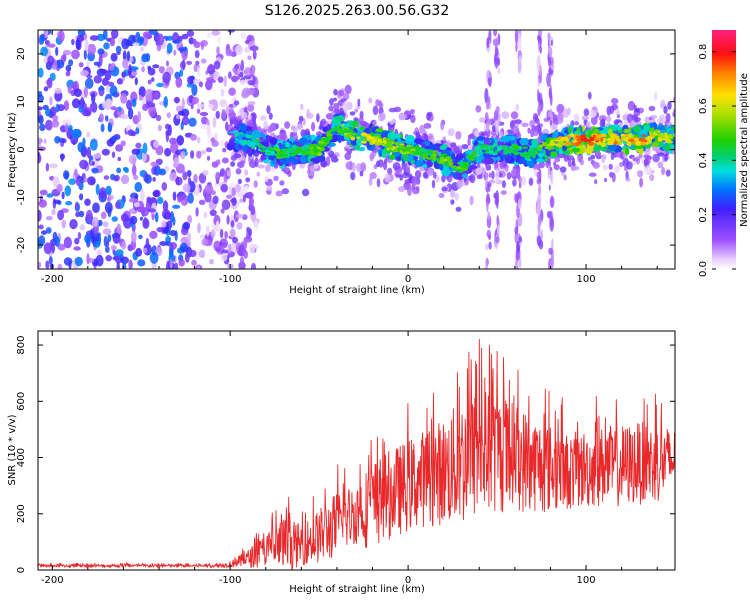 The width and height of the screenshot is (750, 600). Describe the element at coordinates (52, 580) in the screenshot. I see `snr-x-tick-label: -200` at that location.